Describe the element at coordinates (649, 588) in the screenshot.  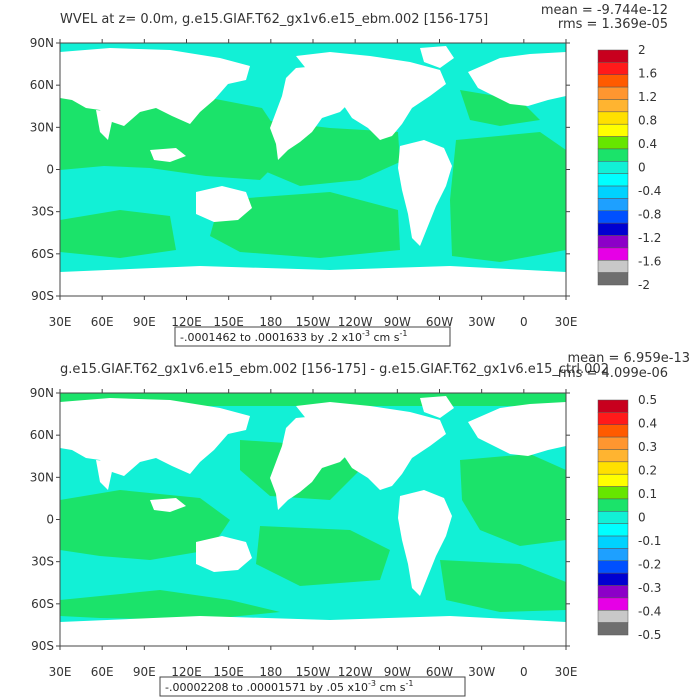
I see `colorbar-label: -0.3` at that location.